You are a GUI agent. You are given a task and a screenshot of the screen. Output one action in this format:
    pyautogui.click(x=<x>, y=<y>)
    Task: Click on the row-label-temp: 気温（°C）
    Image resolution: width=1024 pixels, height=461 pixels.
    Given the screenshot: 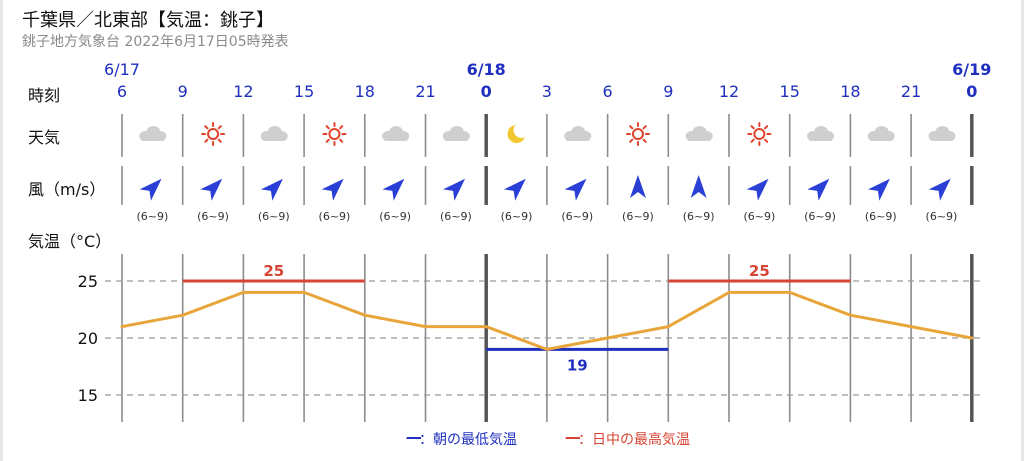 What is the action you would take?
    pyautogui.click(x=69, y=241)
    